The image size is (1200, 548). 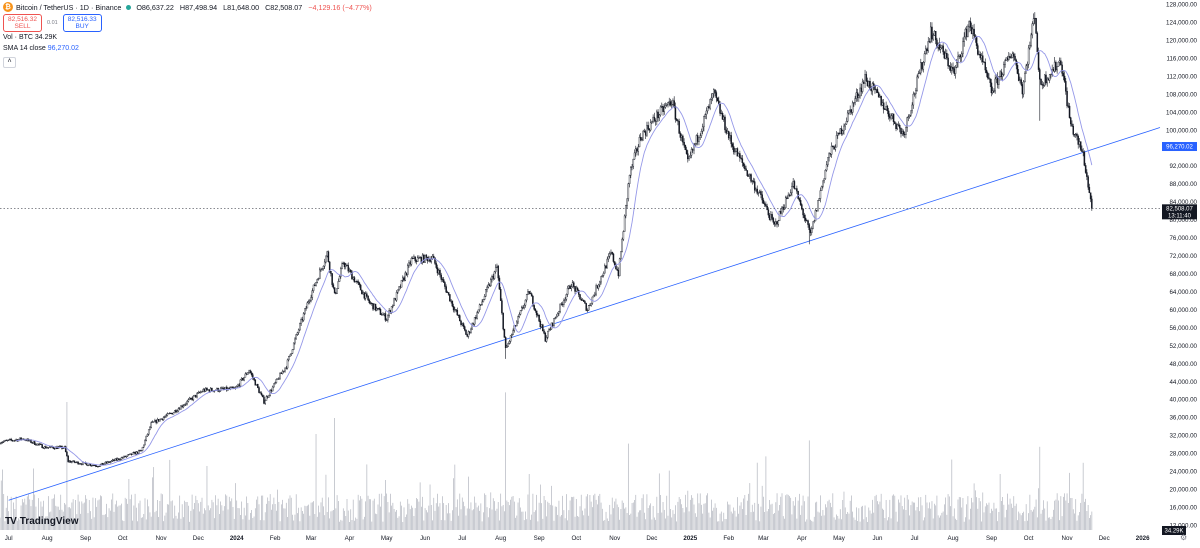 I want to click on price-tick-label: 124,000.00, so click(x=1182, y=22).